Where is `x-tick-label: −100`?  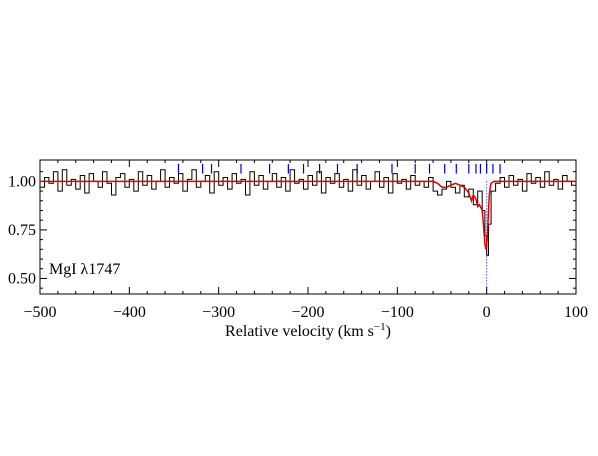
x-tick-label: −100 is located at coordinates (397, 312).